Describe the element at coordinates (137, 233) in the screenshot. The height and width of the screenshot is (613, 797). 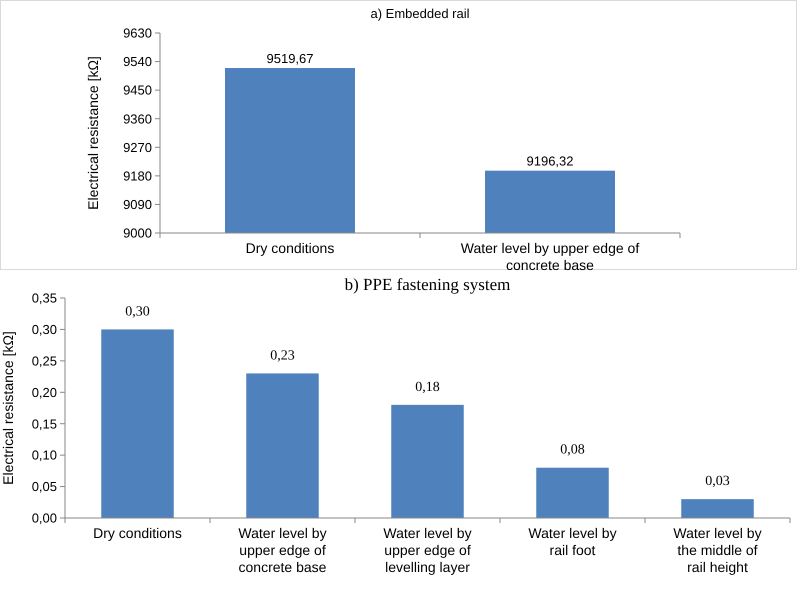
I see `y-tick-label: 9000` at that location.